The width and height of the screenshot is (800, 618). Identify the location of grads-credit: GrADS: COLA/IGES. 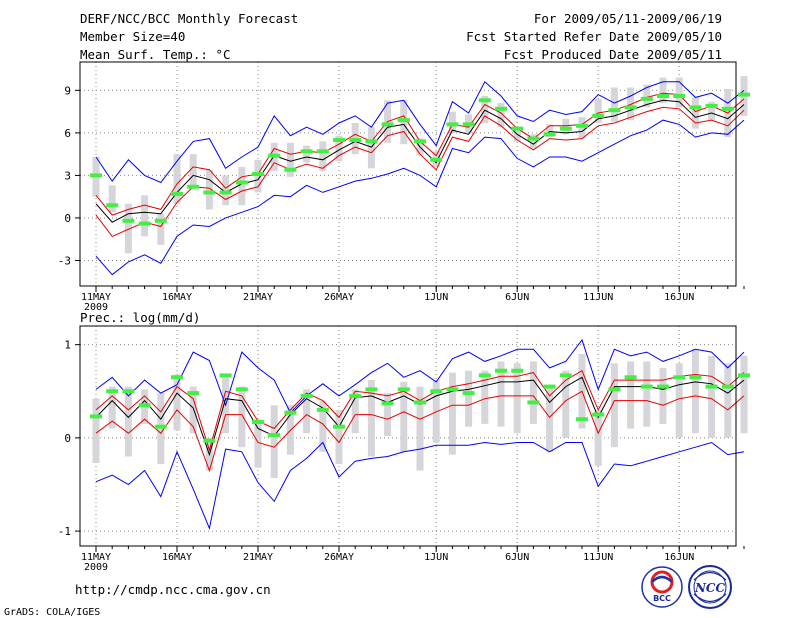
(52, 612).